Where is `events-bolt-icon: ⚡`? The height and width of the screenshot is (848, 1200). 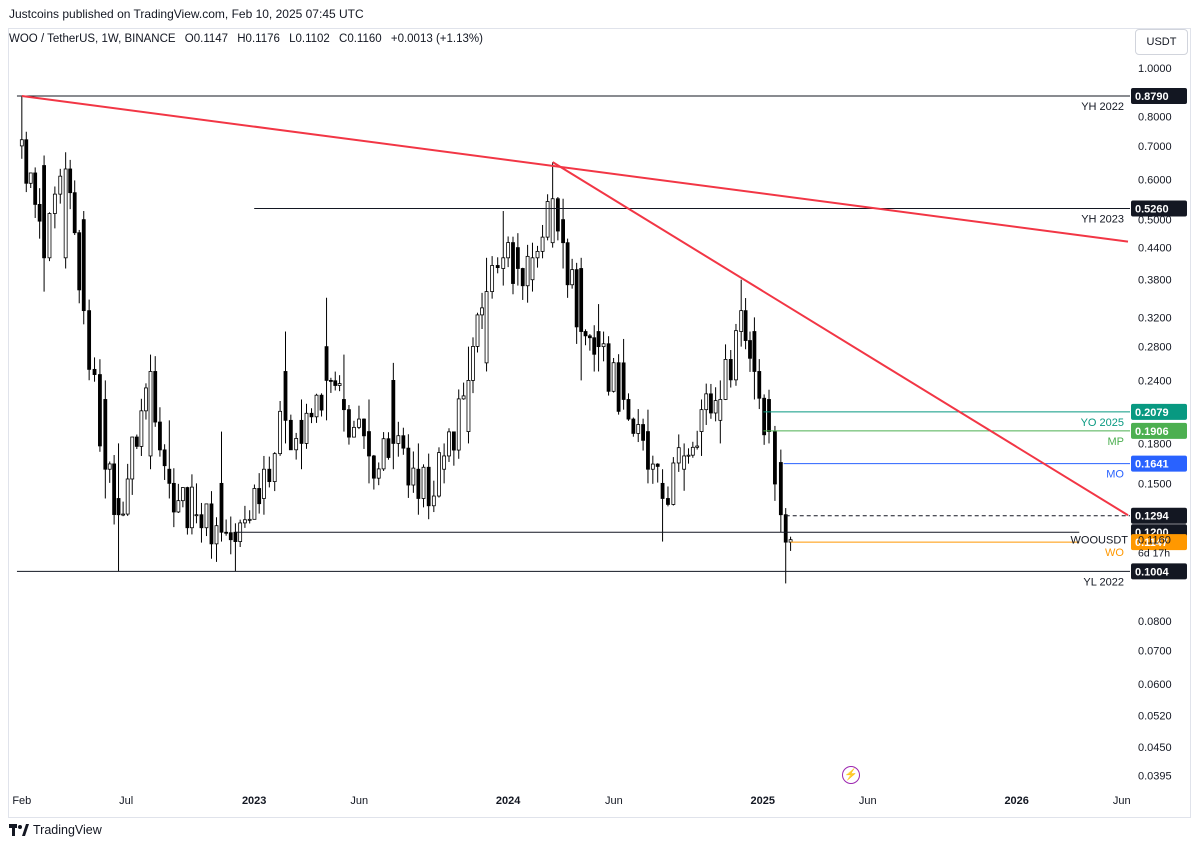
events-bolt-icon: ⚡ is located at coordinates (851, 775).